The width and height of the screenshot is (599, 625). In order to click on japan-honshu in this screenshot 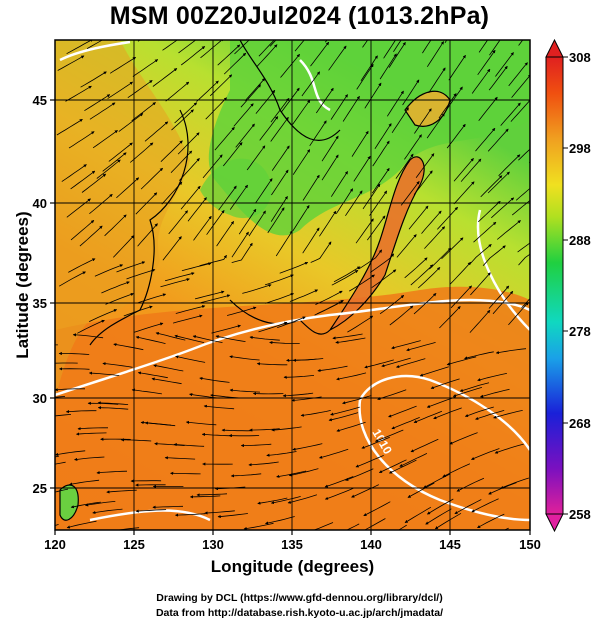, I will do `click(377, 243)`.